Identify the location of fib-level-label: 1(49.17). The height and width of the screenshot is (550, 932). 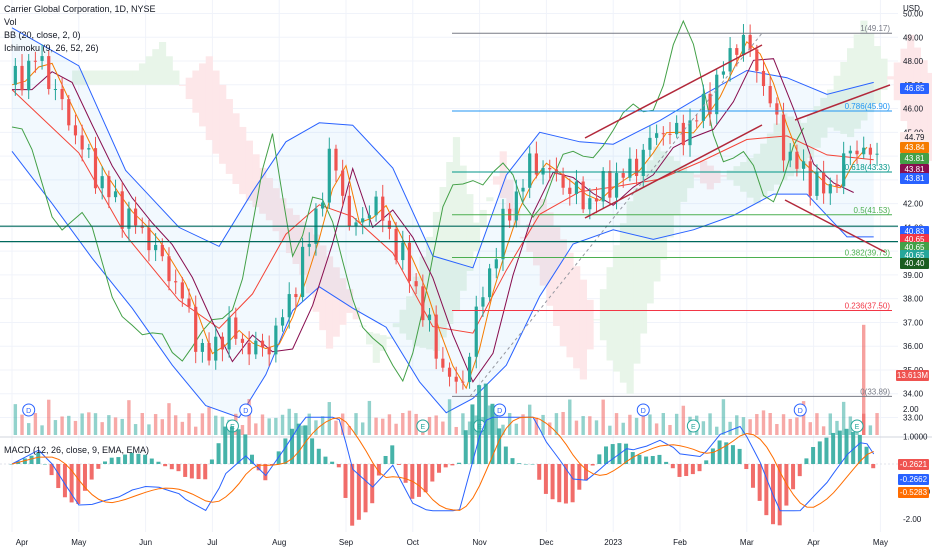
(875, 28).